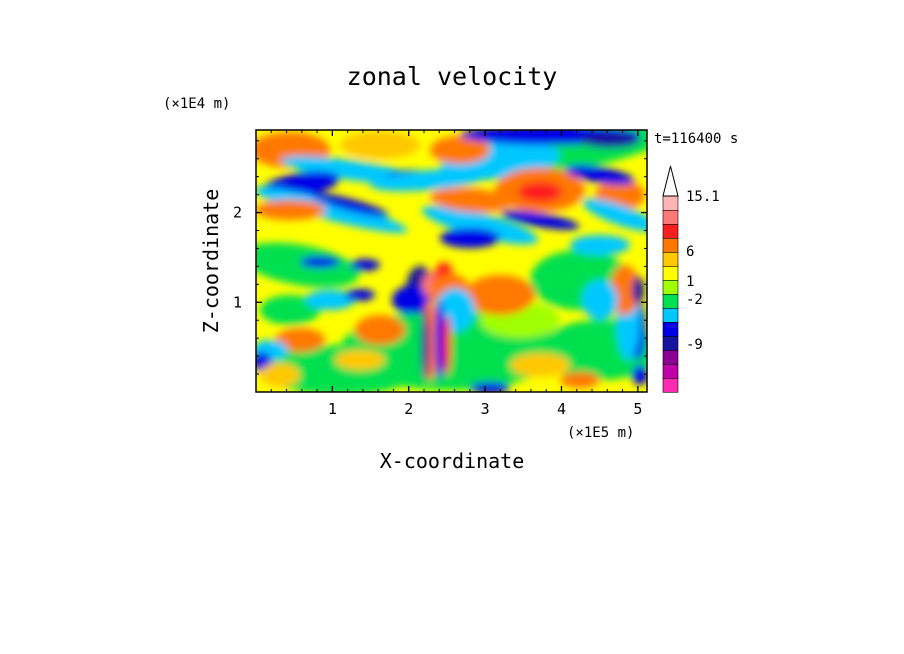  What do you see at coordinates (237, 213) in the screenshot?
I see `y-tick-label: 2` at bounding box center [237, 213].